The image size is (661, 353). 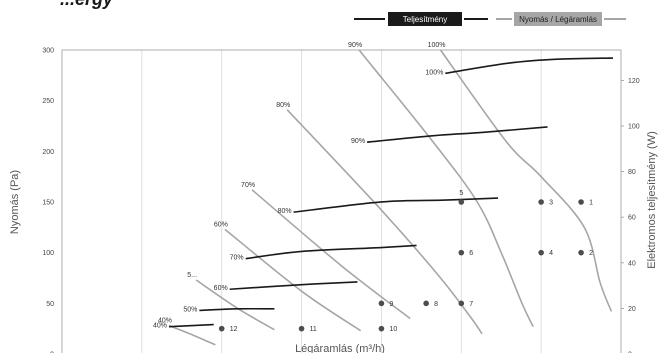 I want to click on operating-point-label: 8, so click(x=436, y=304).